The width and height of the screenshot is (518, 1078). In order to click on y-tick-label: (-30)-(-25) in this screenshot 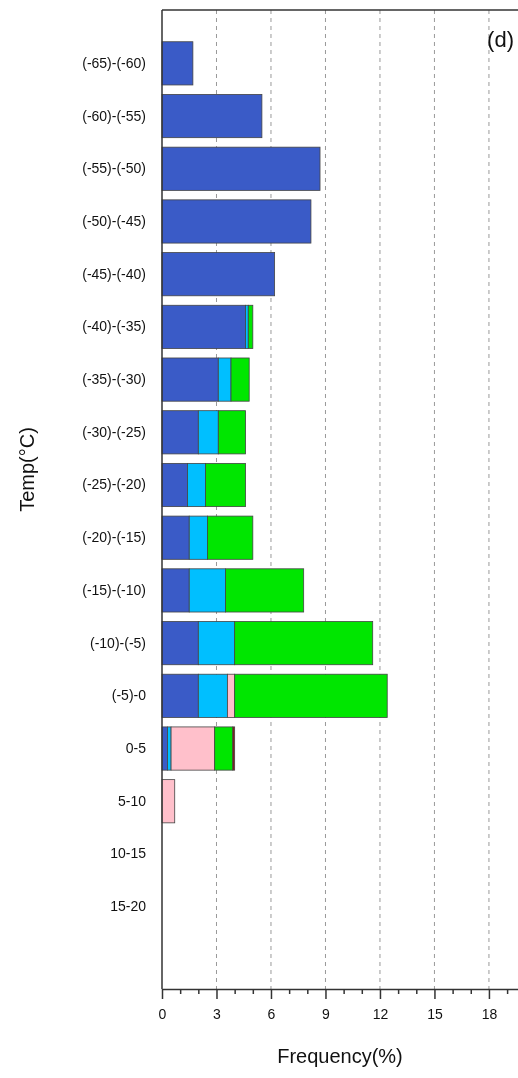, I will do `click(114, 431)`.